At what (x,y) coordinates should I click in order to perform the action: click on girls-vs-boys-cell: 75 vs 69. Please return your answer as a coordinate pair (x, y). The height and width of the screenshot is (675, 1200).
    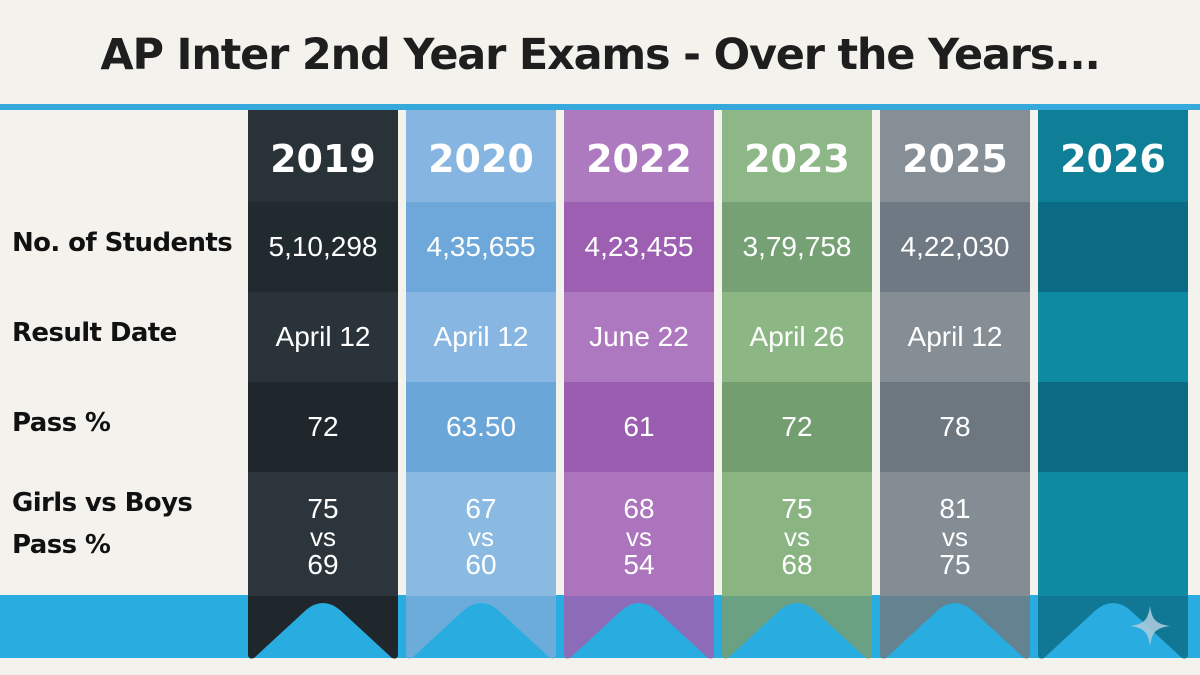
    Looking at the image, I should click on (323, 534).